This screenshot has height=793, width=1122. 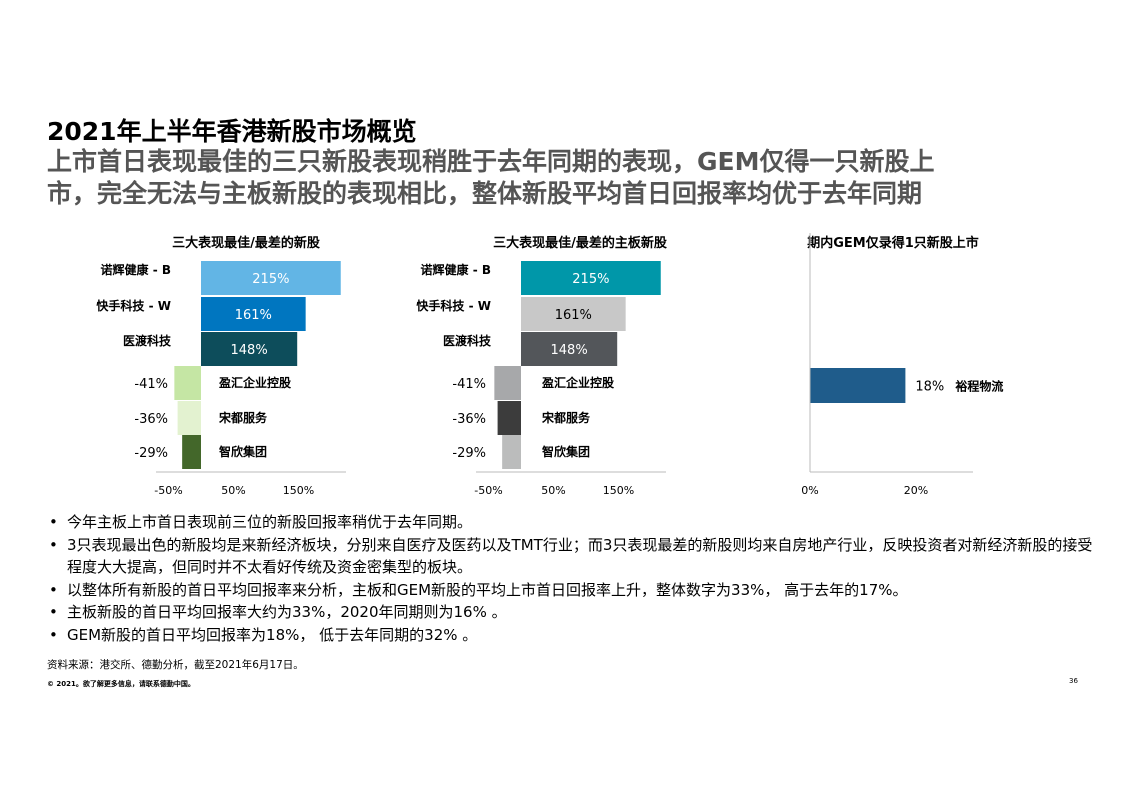 I want to click on bullet-text: 主板新股的首日平均回报率大约为33%，2020年同期则为16% 。, so click(x=287, y=612).